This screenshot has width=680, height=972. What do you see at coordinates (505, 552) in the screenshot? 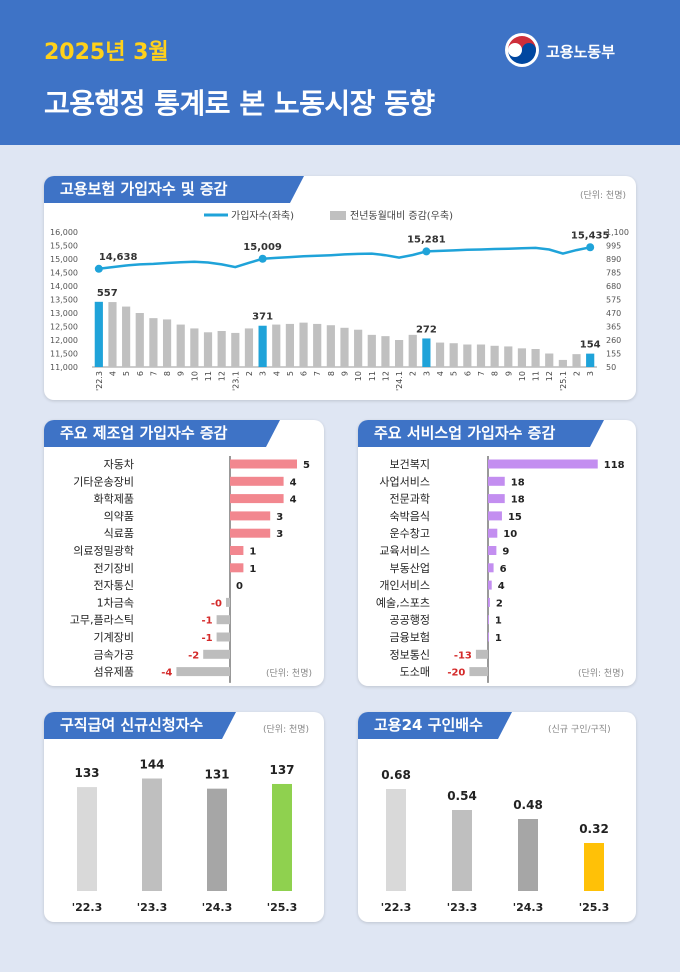
I see `value-label: 9` at bounding box center [505, 552].